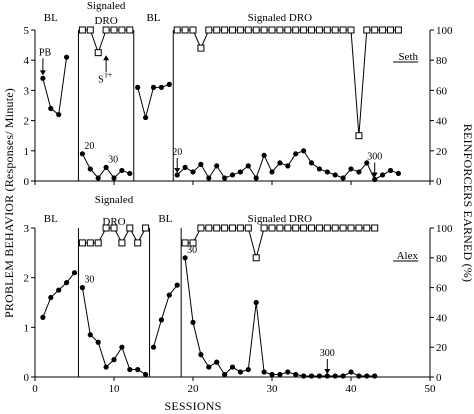  What do you see at coordinates (193, 406) in the screenshot?
I see `x-axis-title: SESSIONS` at bounding box center [193, 406].